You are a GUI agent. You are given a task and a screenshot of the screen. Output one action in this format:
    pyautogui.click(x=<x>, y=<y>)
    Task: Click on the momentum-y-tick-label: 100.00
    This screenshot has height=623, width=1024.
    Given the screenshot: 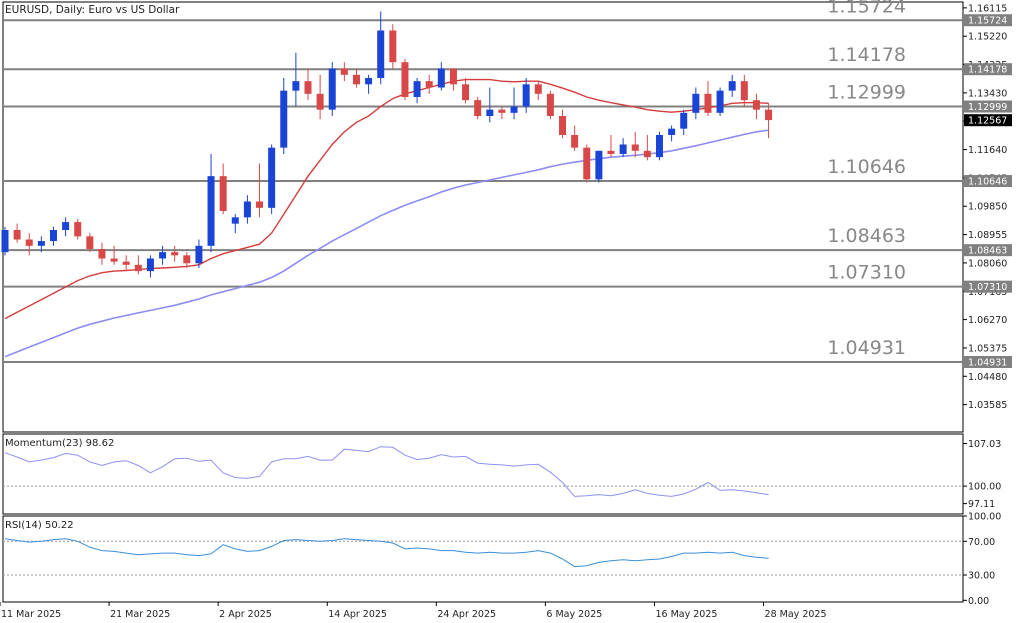 What is the action you would take?
    pyautogui.click(x=984, y=487)
    